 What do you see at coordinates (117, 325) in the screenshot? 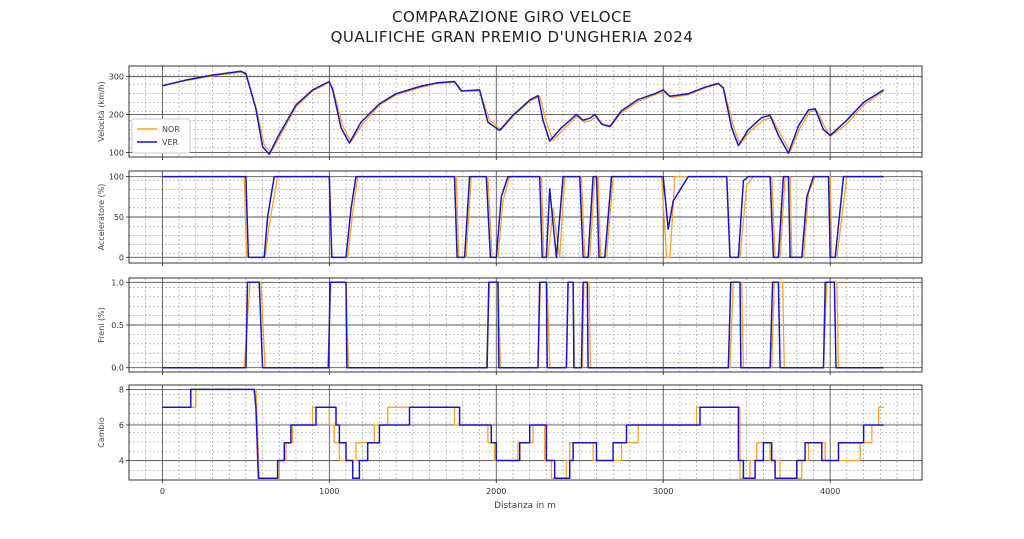
I see `y-tick-label: 0.5` at bounding box center [117, 325].